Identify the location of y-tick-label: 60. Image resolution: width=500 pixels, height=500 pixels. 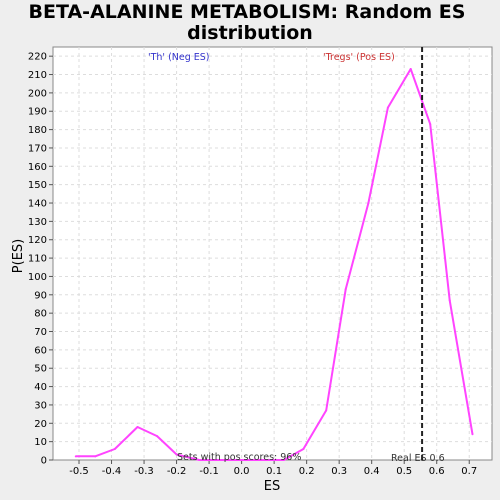
(40, 350).